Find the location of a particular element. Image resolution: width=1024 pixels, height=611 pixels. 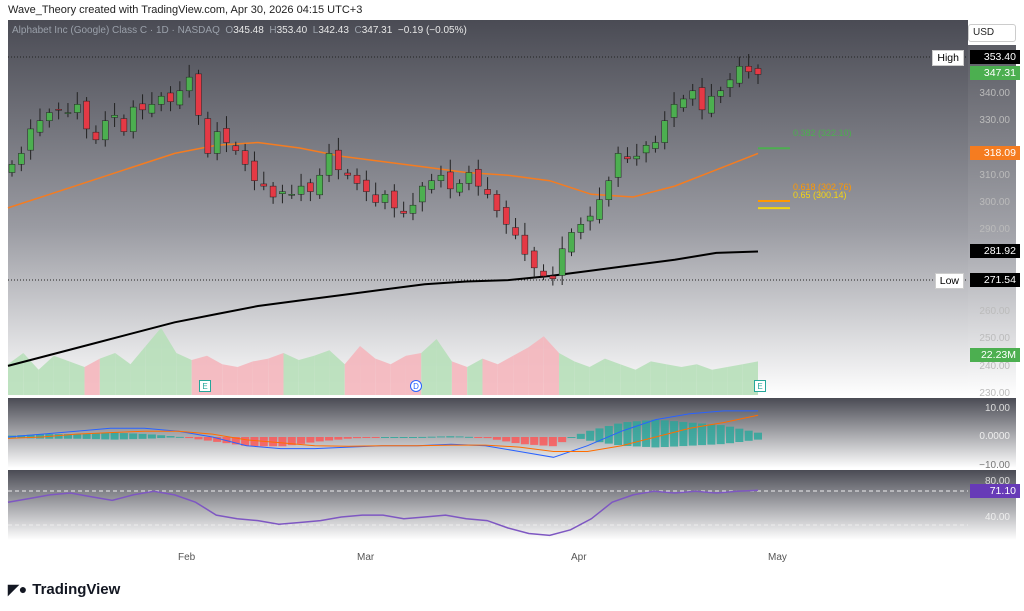

tradingview-logo: ◤● TradingView is located at coordinates (64, 589).